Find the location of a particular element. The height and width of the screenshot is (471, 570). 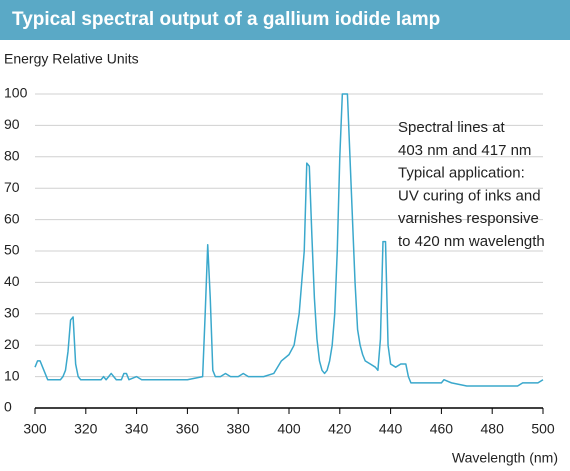

x-tick-label: 380 is located at coordinates (239, 429).